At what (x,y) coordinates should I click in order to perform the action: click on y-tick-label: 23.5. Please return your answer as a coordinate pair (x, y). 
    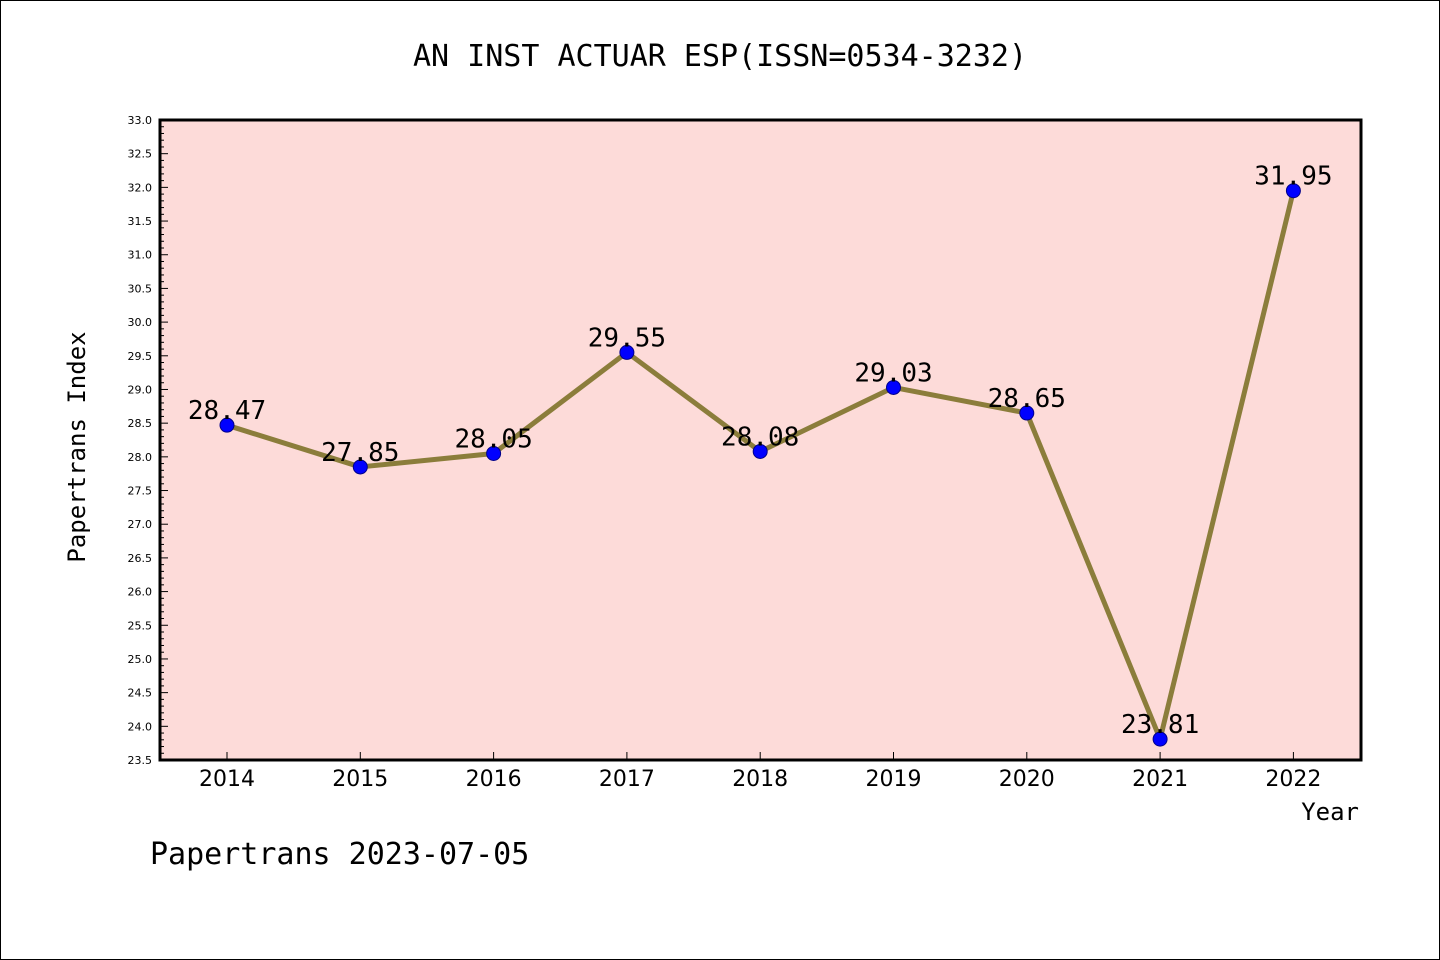
    Looking at the image, I should click on (140, 760).